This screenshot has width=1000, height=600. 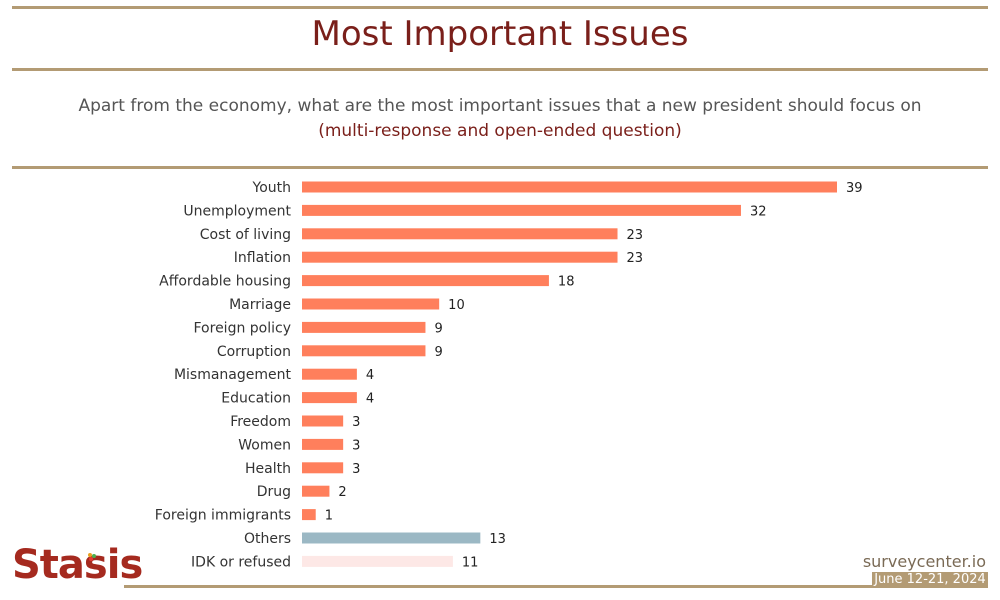 I want to click on category-label: Unemployment, so click(x=237, y=211).